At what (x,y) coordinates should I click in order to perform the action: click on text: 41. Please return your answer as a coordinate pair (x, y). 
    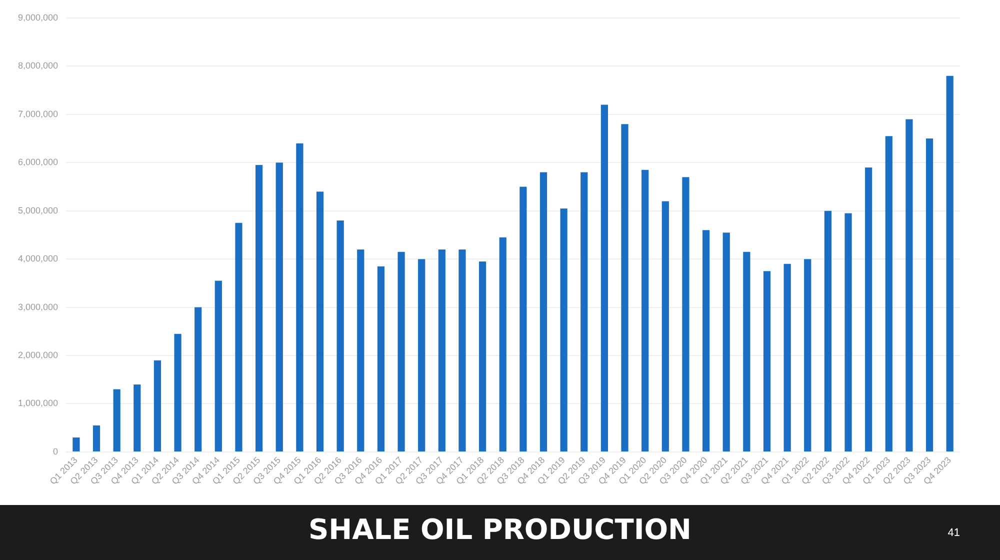
    Looking at the image, I should click on (954, 533).